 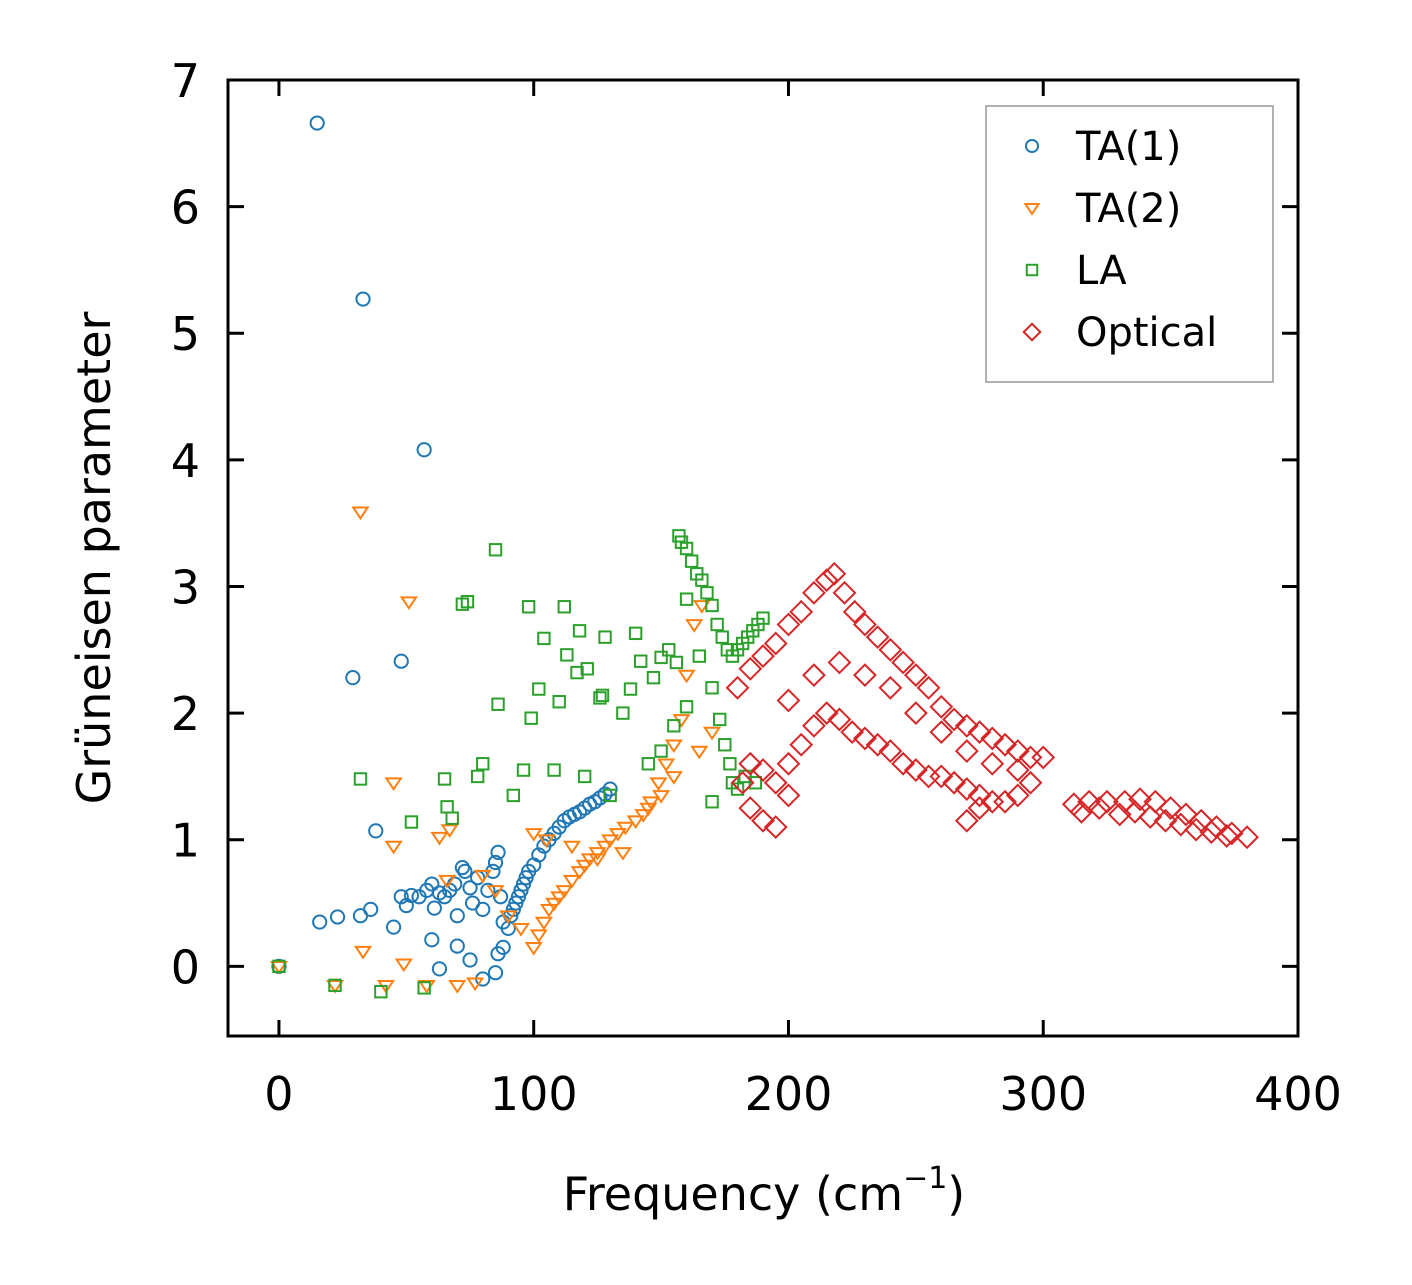 I want to click on x-axis-label-sup: −1, so click(x=925, y=1178).